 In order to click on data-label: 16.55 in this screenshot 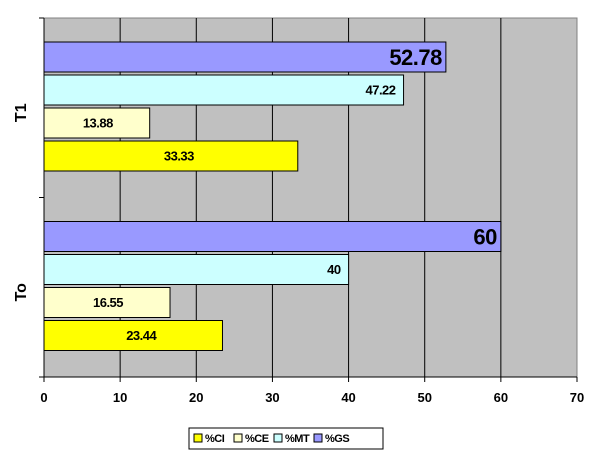, I will do `click(108, 302)`.